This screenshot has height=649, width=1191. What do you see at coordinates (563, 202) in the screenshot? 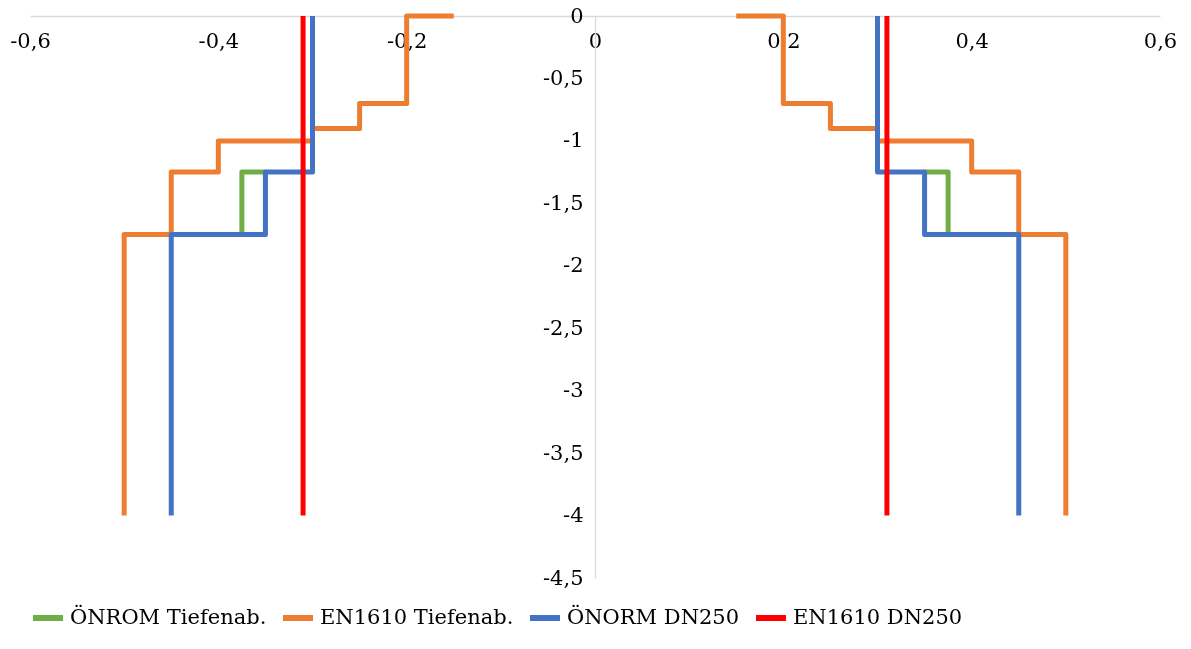
I see `y-tick-label: -1,5` at bounding box center [563, 202].